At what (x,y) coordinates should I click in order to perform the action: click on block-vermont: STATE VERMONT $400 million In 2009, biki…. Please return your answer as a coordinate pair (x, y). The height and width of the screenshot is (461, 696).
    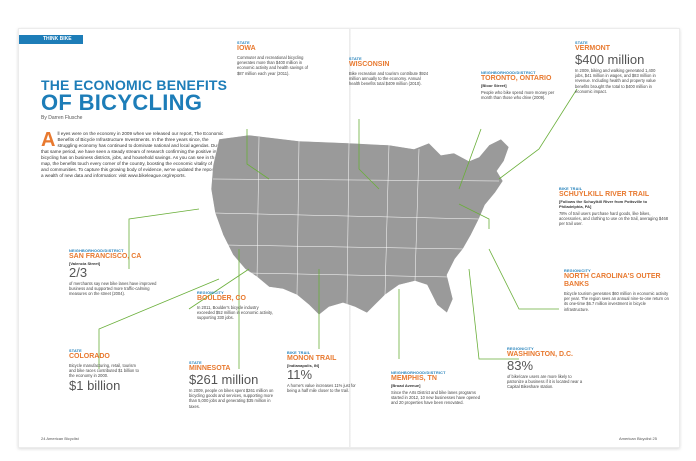
    Looking at the image, I should click on (620, 67).